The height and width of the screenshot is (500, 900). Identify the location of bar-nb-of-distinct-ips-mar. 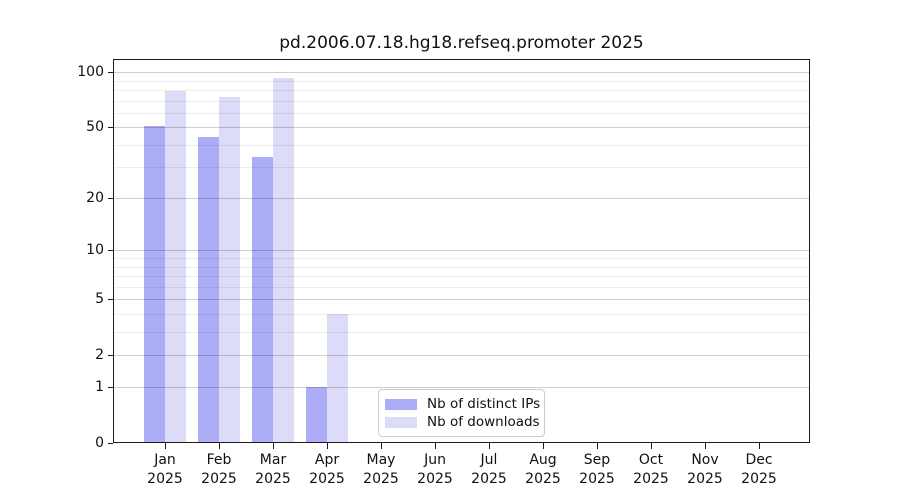
(262, 299).